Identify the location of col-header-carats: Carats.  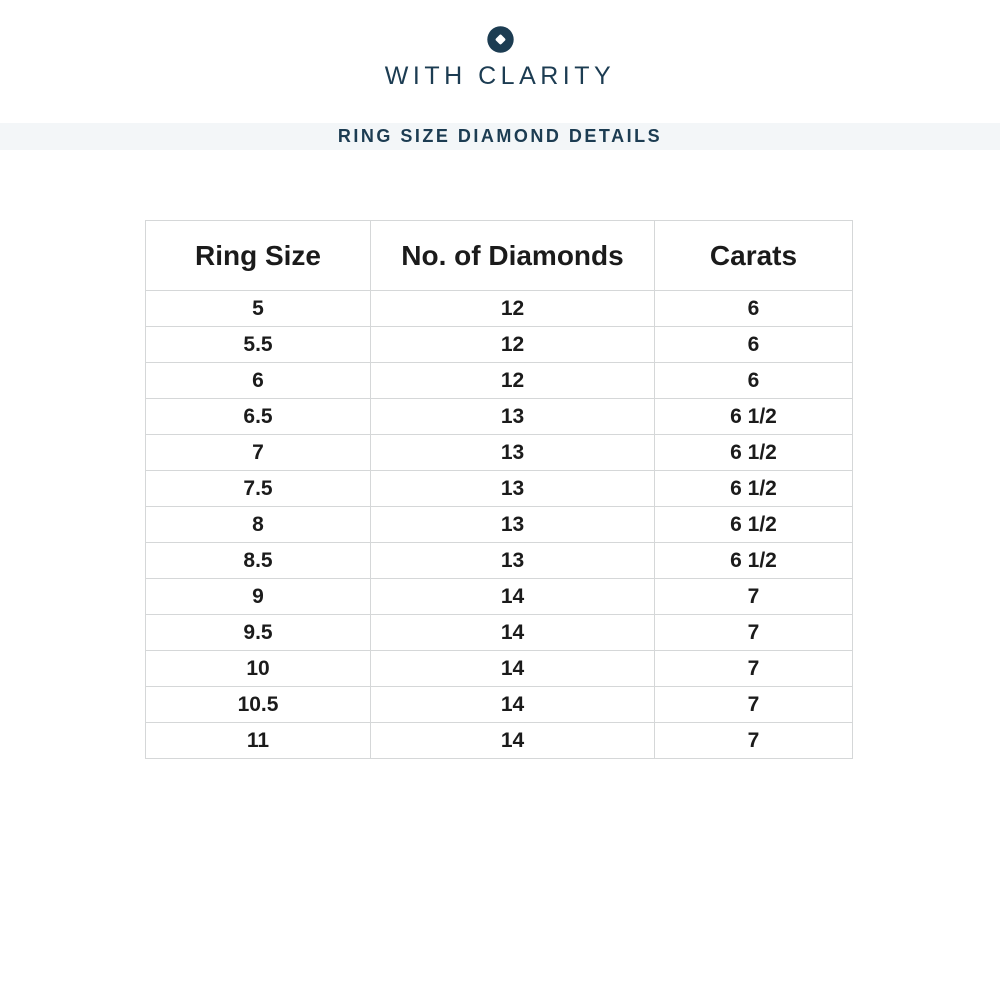
(753, 255).